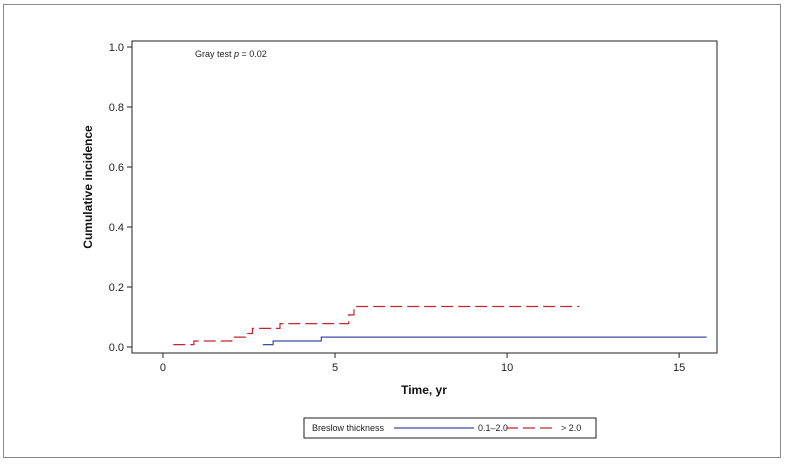  Describe the element at coordinates (214, 54) in the screenshot. I see `annotation-prefix: Gray test` at that location.